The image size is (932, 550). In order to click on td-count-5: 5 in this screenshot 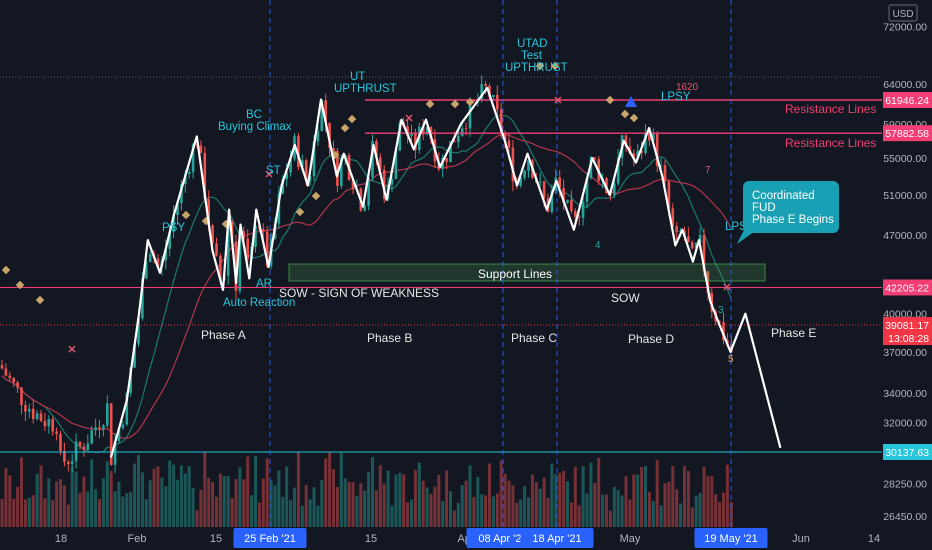, I will do `click(731, 359)`.